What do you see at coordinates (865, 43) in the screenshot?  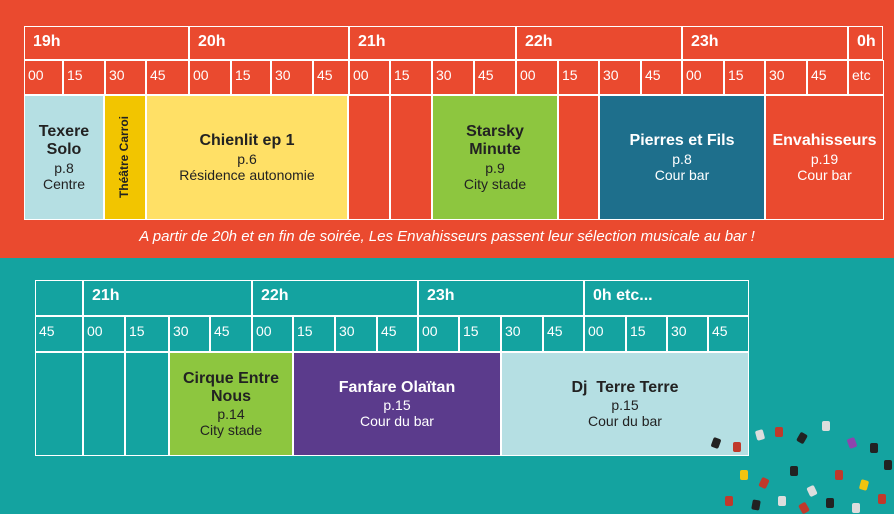 I see `hour-0h: 0h` at bounding box center [865, 43].